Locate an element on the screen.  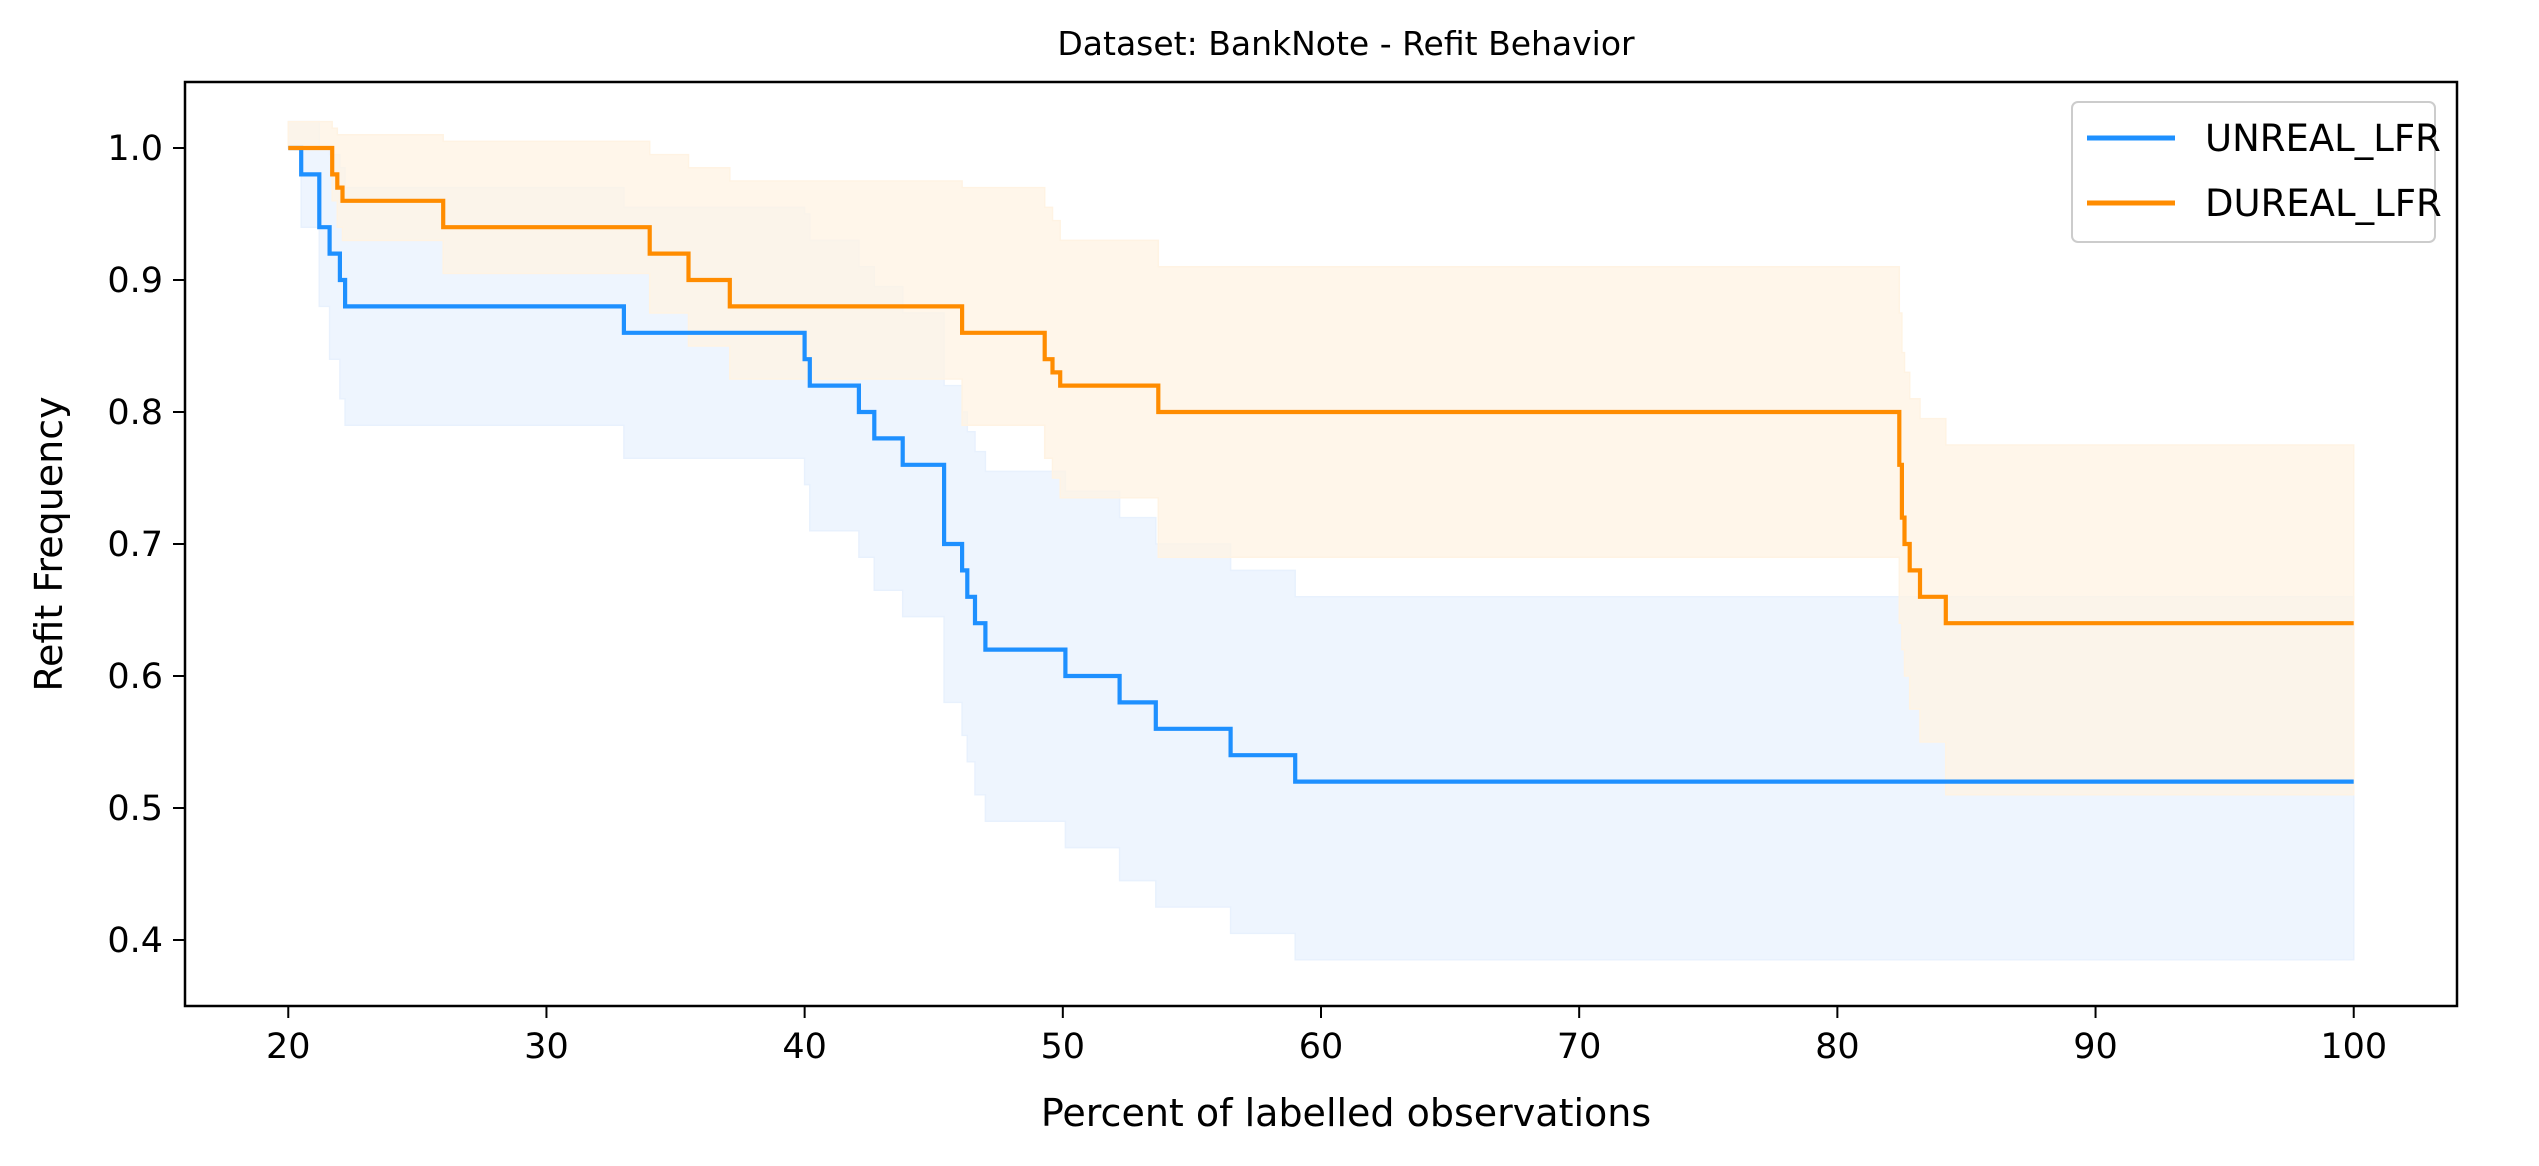
x-axis-ticks: 20 30 40 50 60 70 80 90 100 is located at coordinates (1326, 1036).